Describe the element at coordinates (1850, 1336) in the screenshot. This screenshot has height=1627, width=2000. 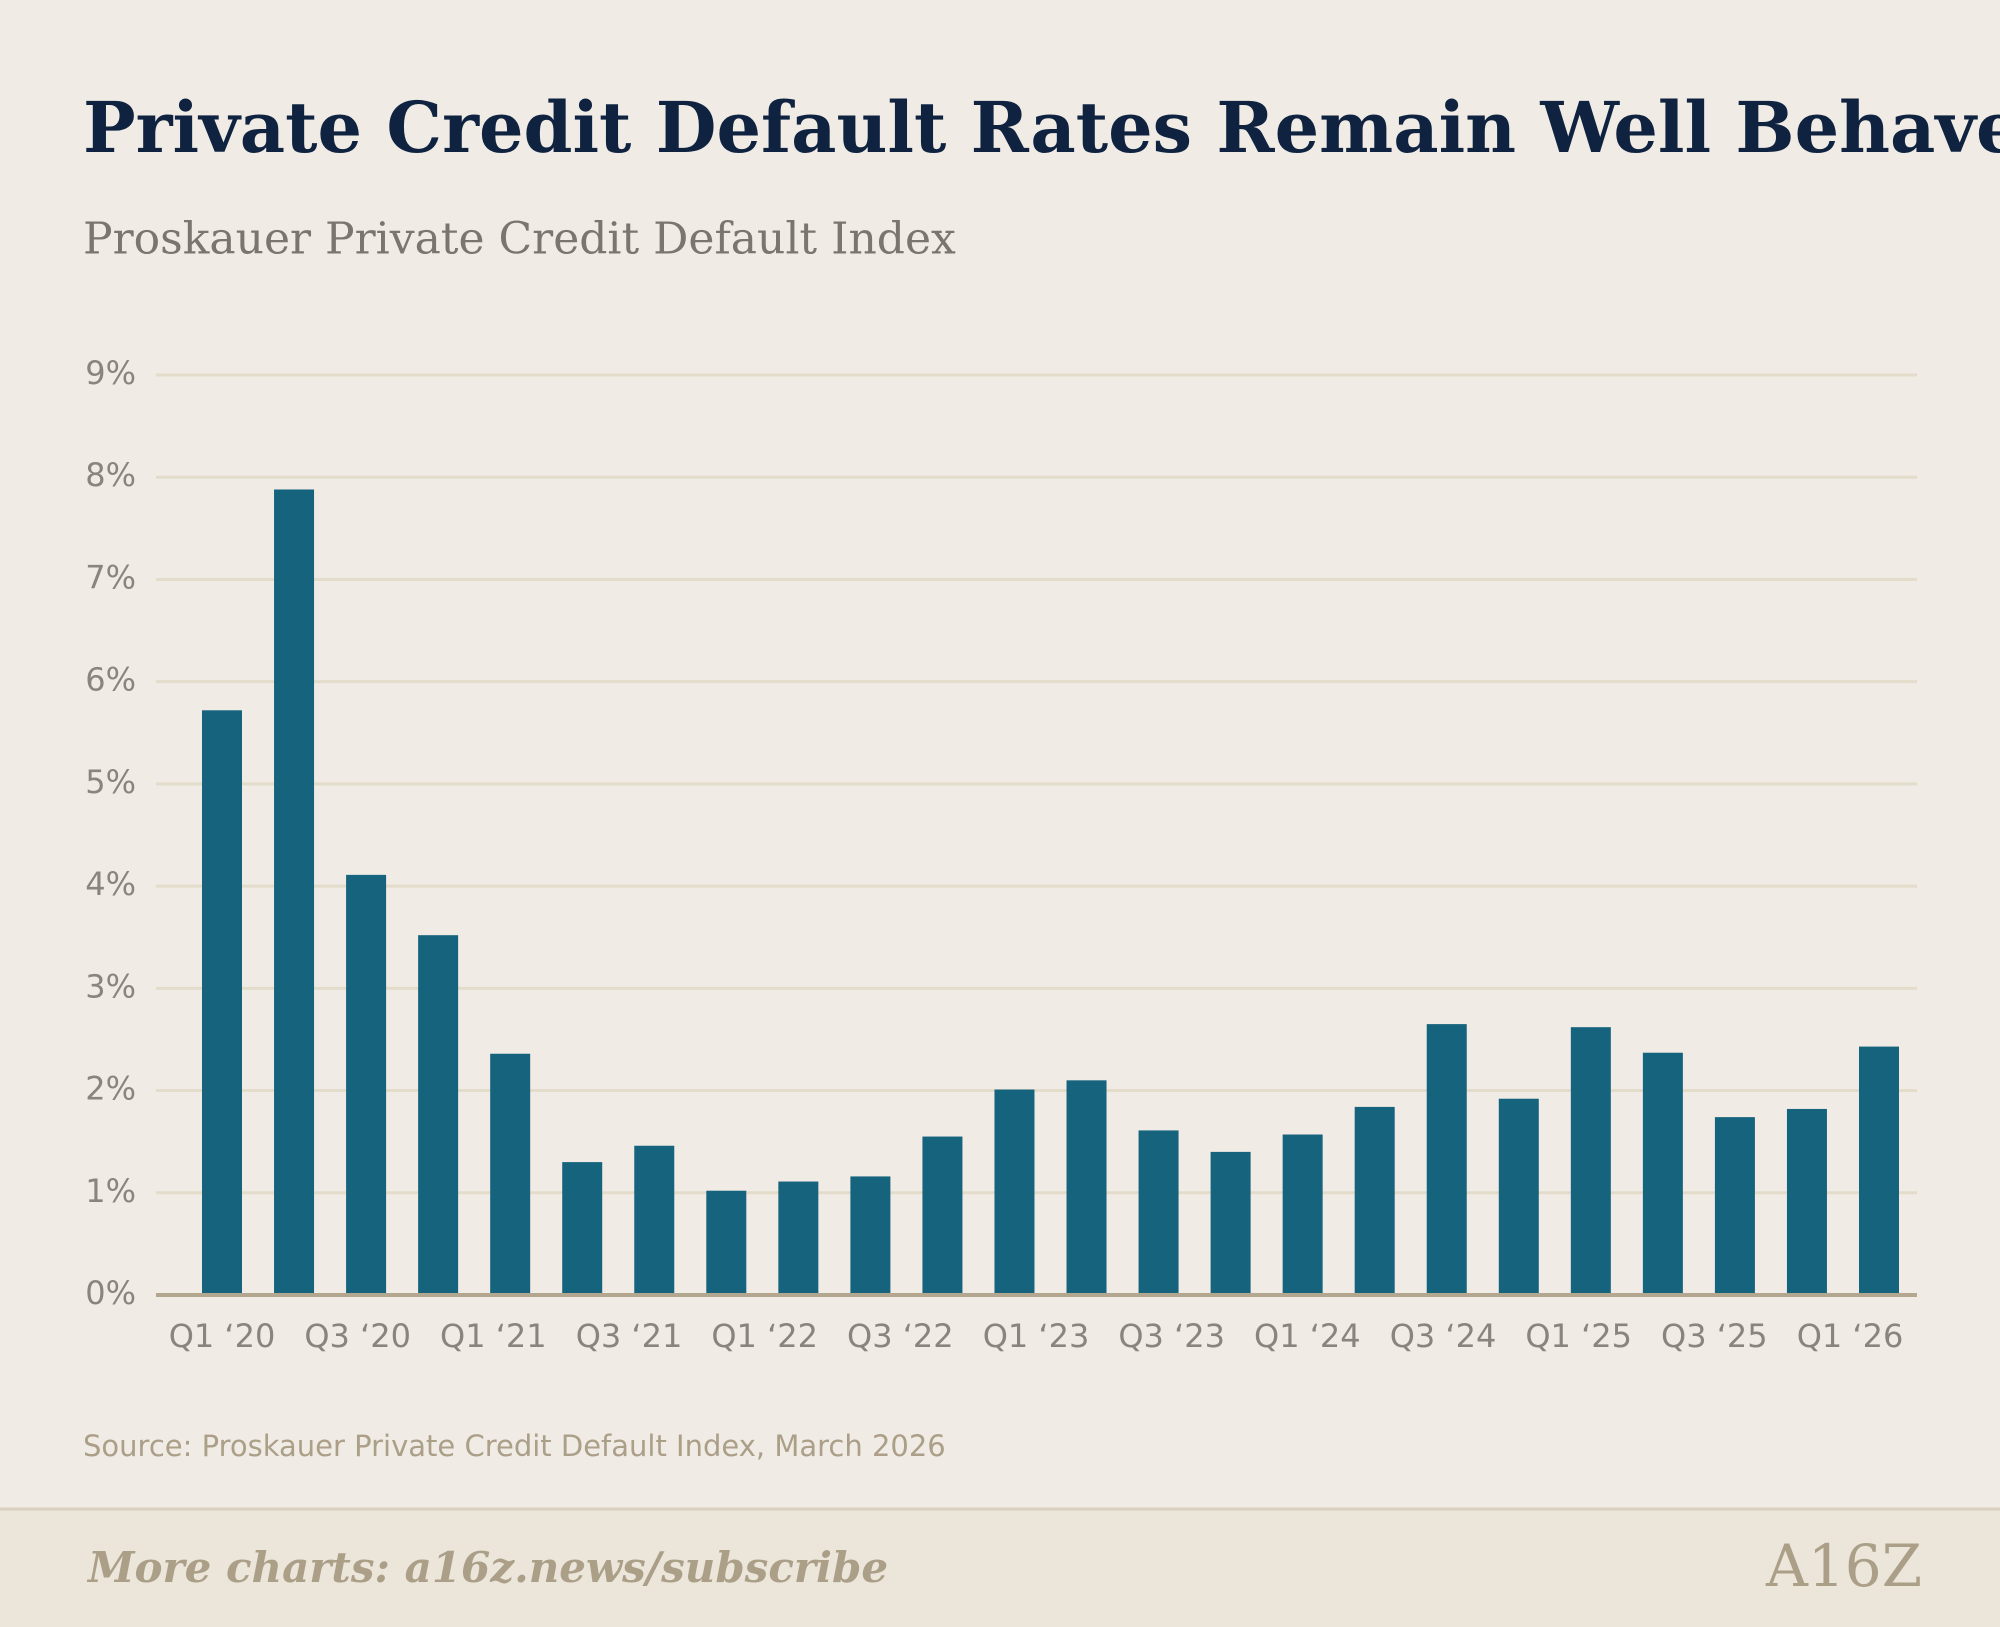
I see `x-tick-label: Q1 ‘26` at that location.